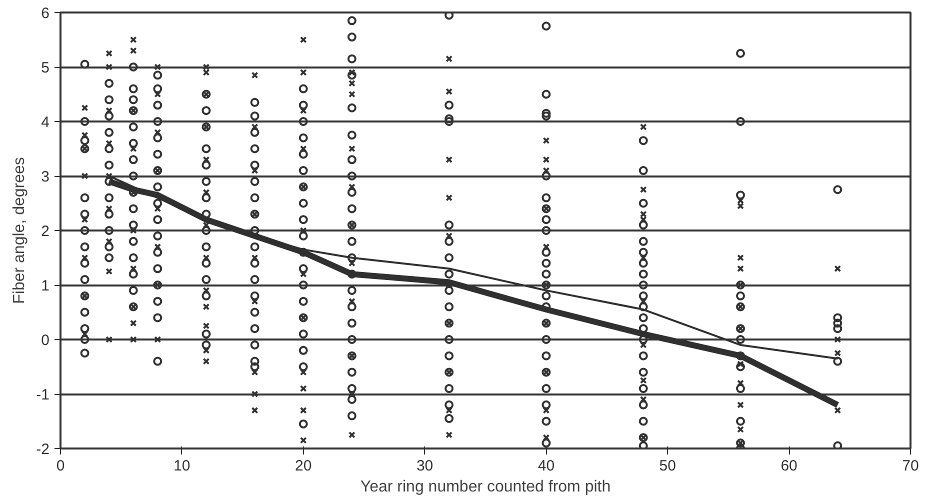  I want to click on y-tick-label: 2, so click(45, 231).